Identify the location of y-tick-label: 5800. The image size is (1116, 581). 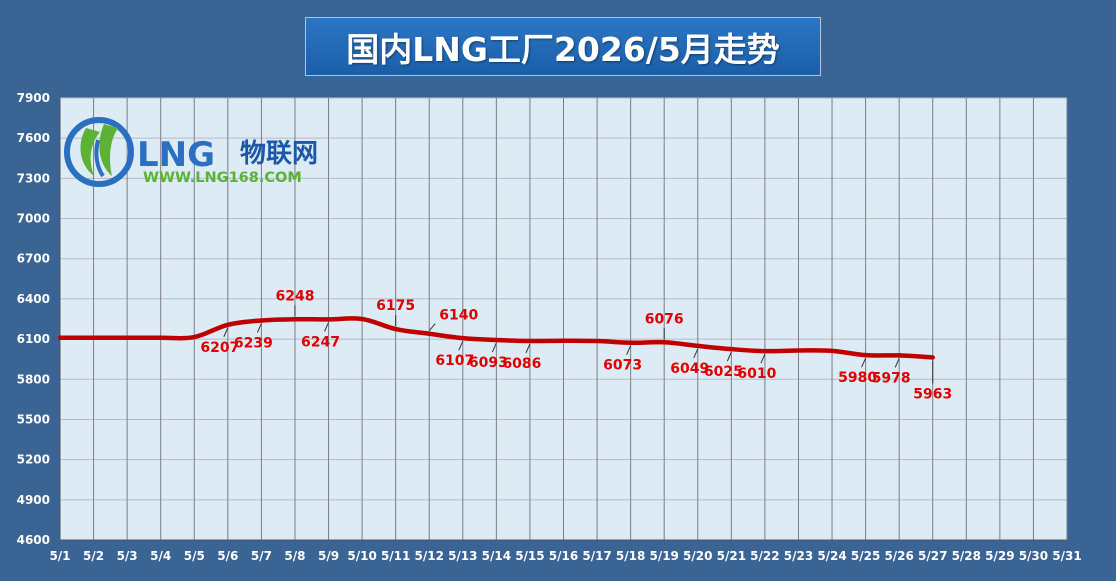
(33, 379).